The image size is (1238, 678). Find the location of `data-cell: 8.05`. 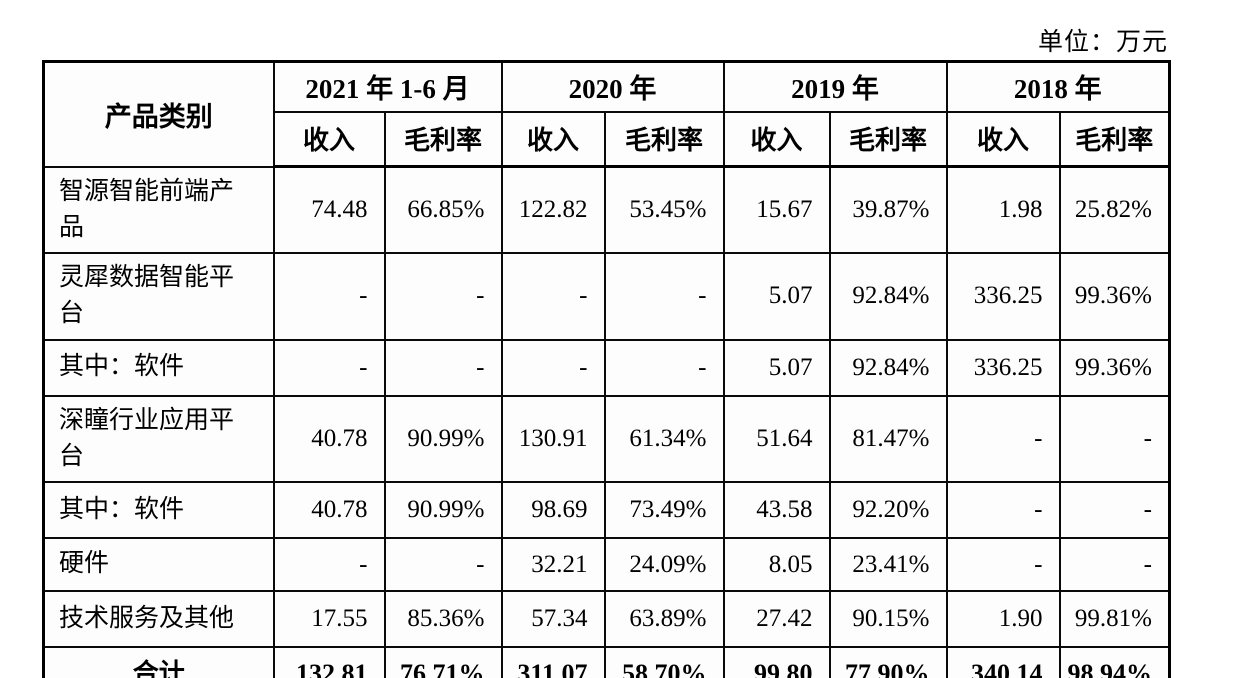

data-cell: 8.05 is located at coordinates (776, 564).